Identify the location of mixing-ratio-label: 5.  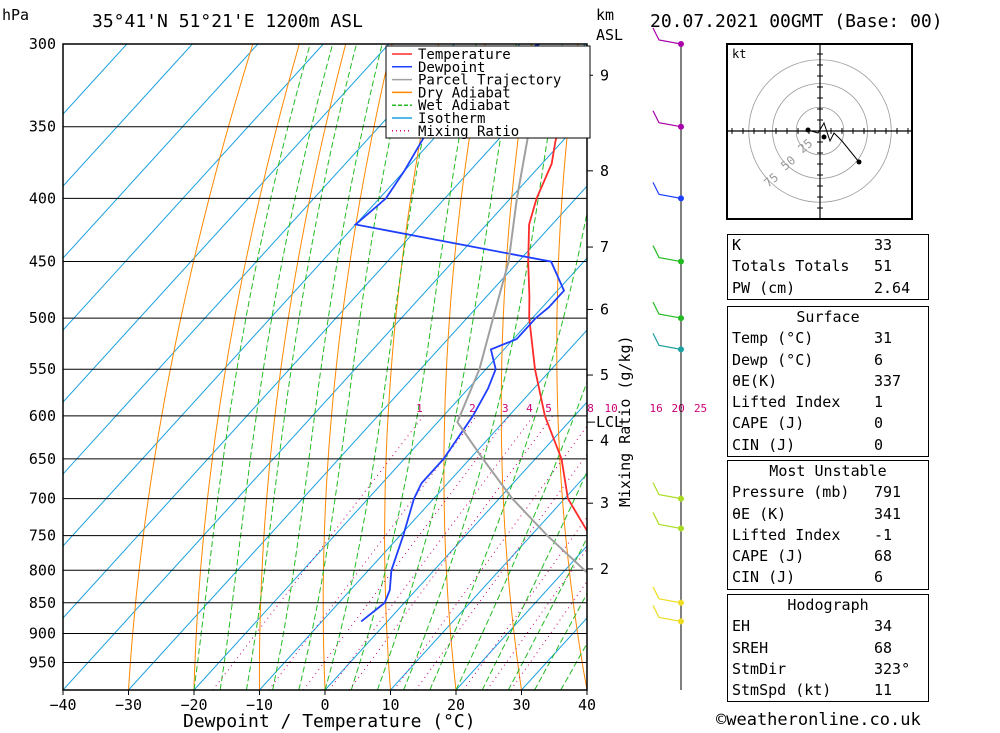
(548, 408).